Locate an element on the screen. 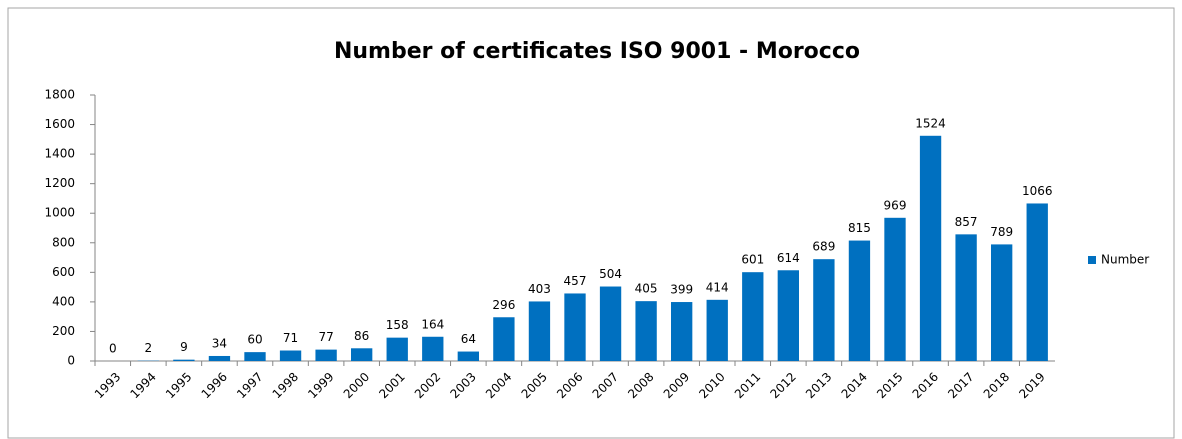 The width and height of the screenshot is (1182, 439). data-label: 77 is located at coordinates (325, 337).